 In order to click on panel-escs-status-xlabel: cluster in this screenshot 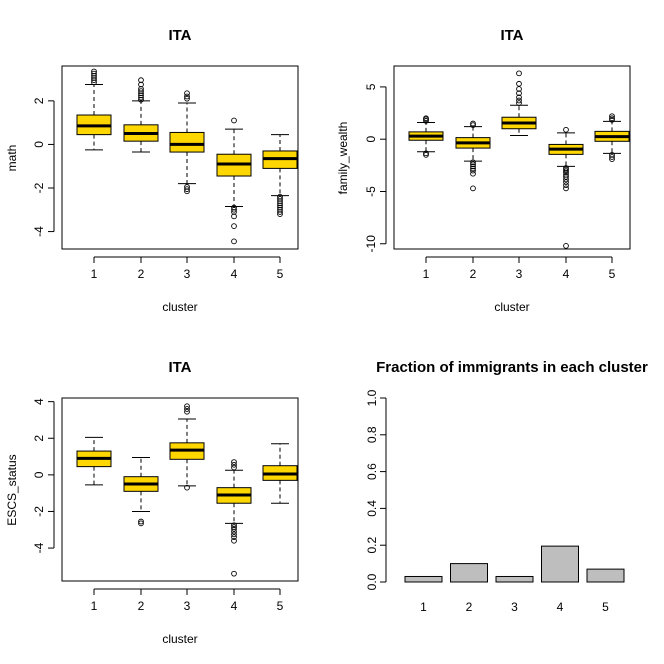, I will do `click(179, 639)`.